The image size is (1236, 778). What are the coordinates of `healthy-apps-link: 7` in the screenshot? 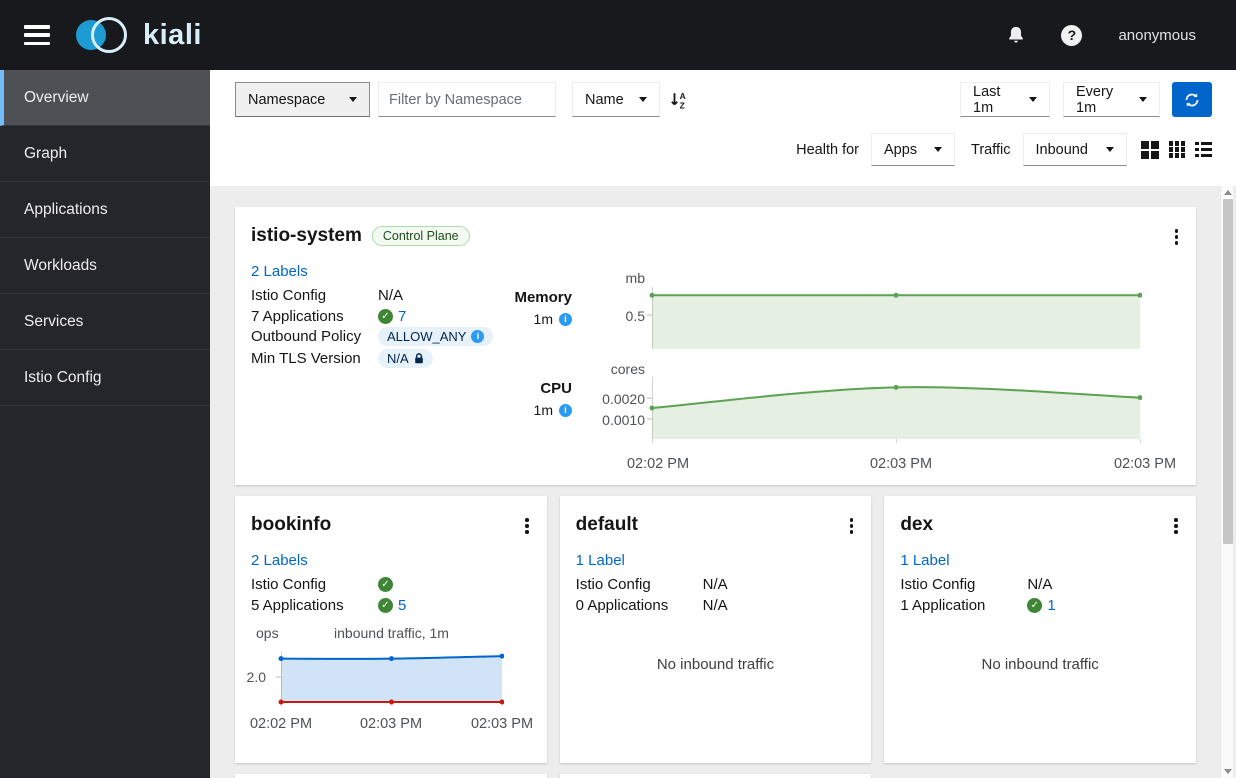 It's located at (402, 316).